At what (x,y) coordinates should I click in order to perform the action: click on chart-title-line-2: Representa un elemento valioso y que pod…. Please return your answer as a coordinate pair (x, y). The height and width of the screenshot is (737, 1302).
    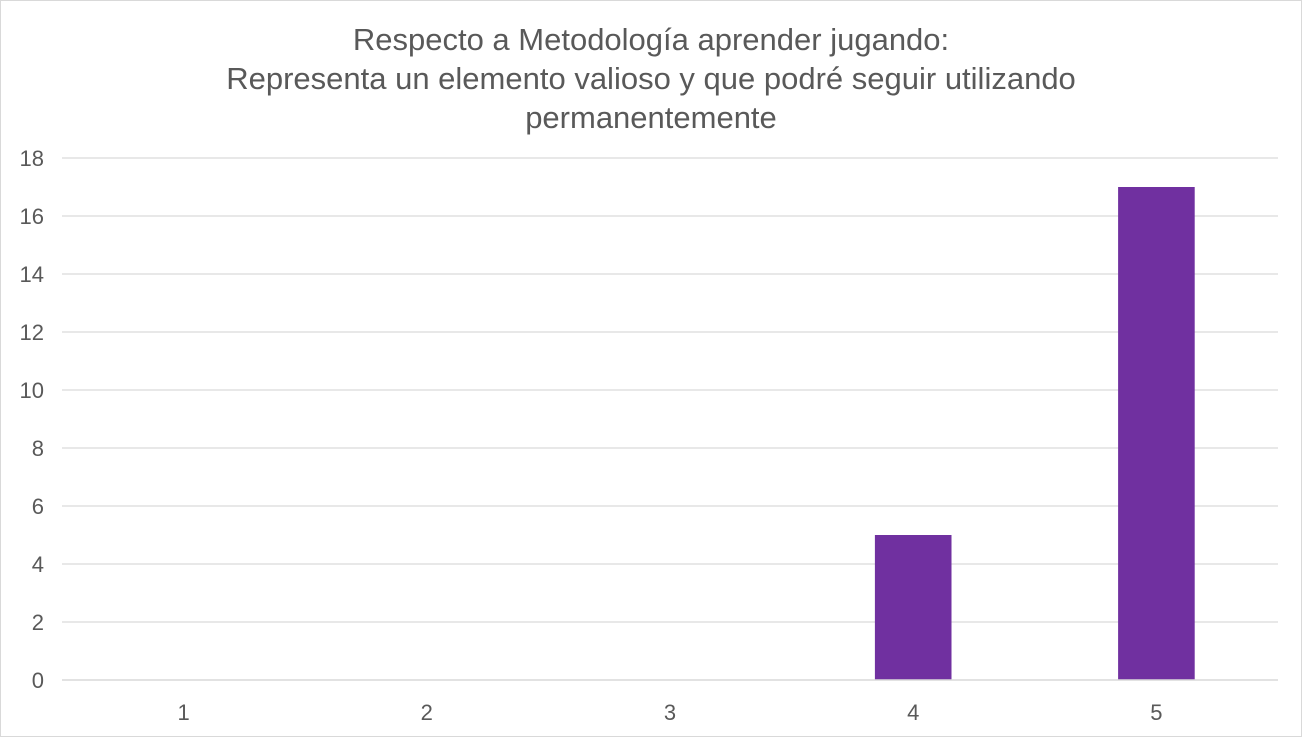
    Looking at the image, I should click on (651, 78).